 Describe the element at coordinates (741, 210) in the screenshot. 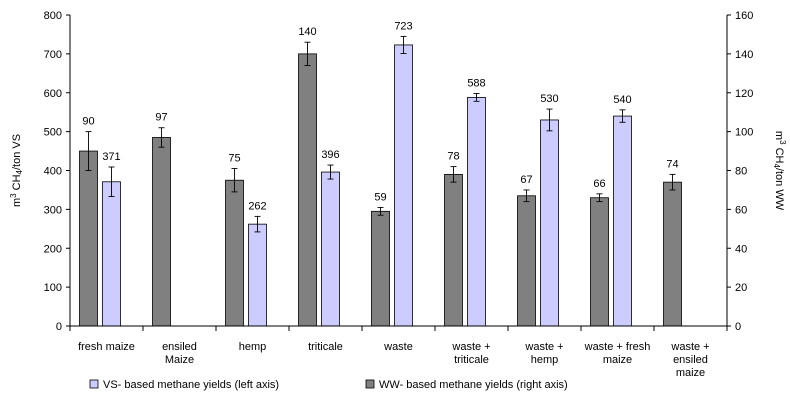

I see `right-tick-label: 60` at that location.